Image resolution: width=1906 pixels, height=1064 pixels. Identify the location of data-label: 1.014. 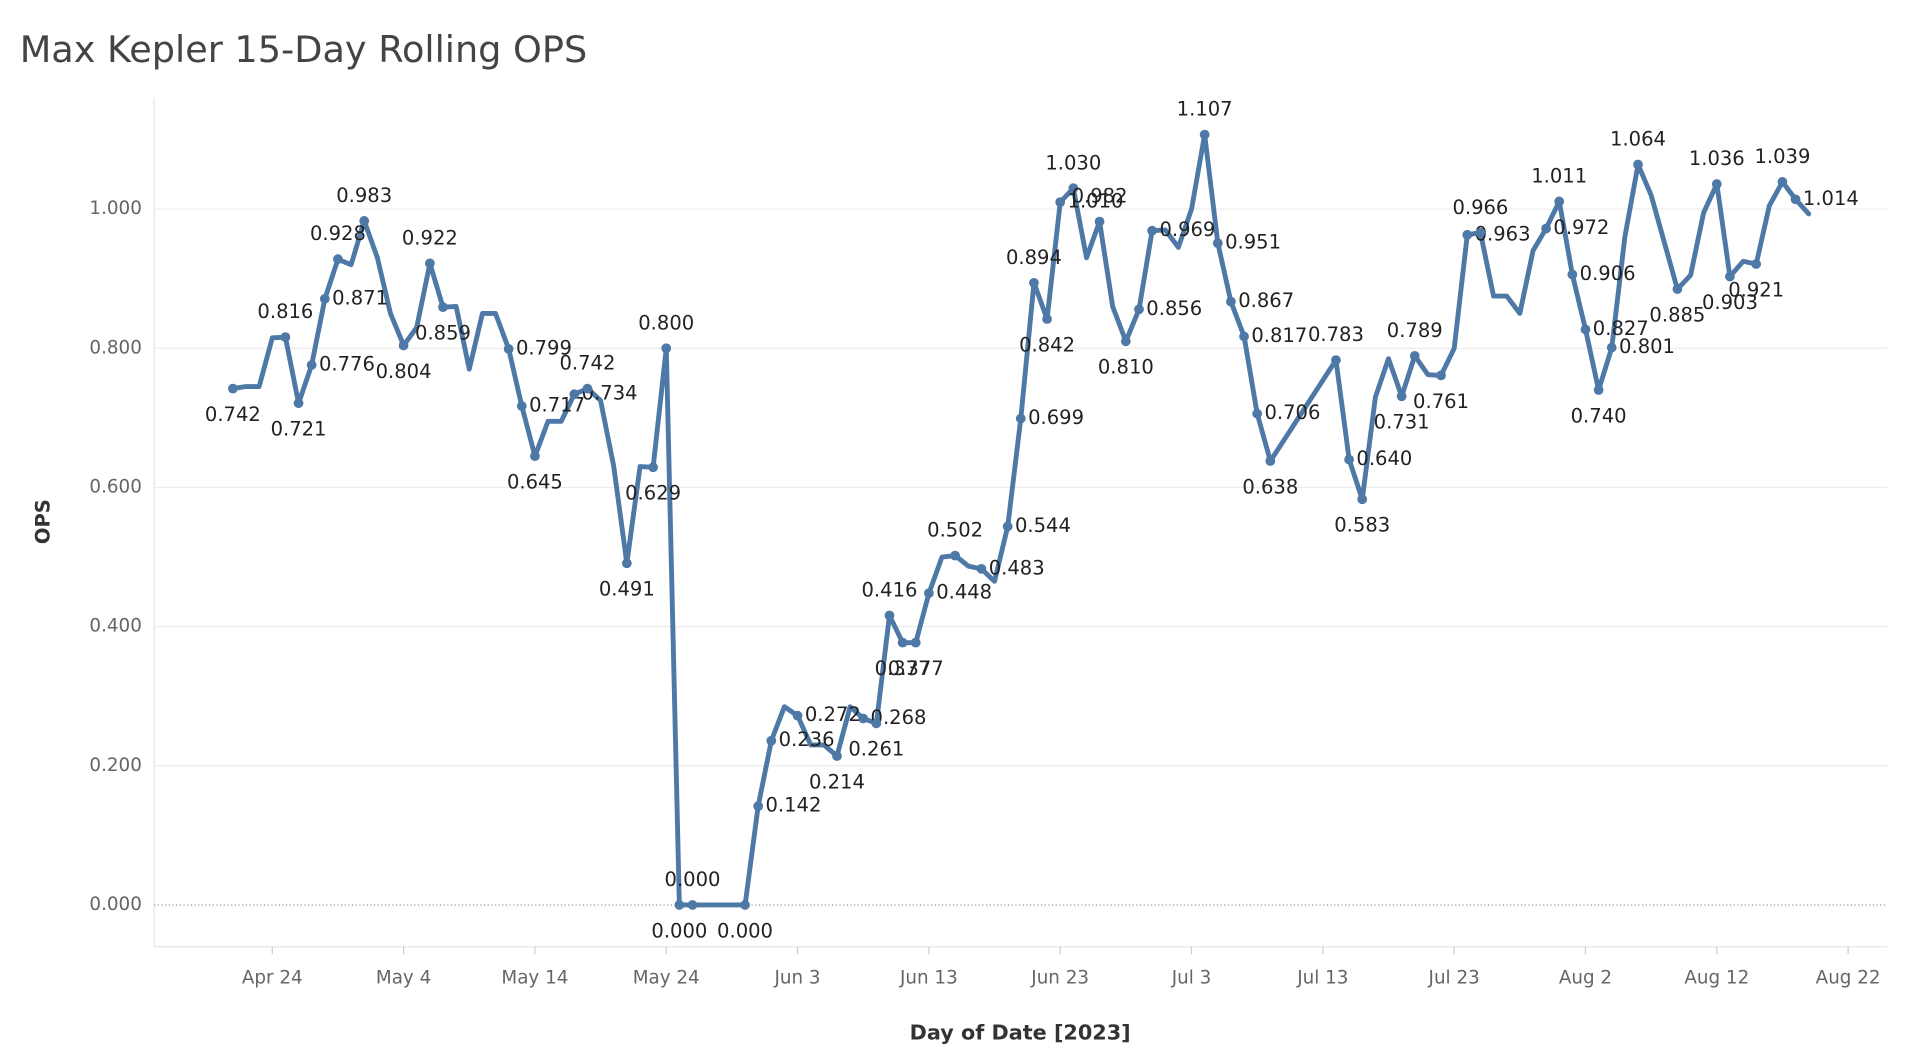
(1831, 198).